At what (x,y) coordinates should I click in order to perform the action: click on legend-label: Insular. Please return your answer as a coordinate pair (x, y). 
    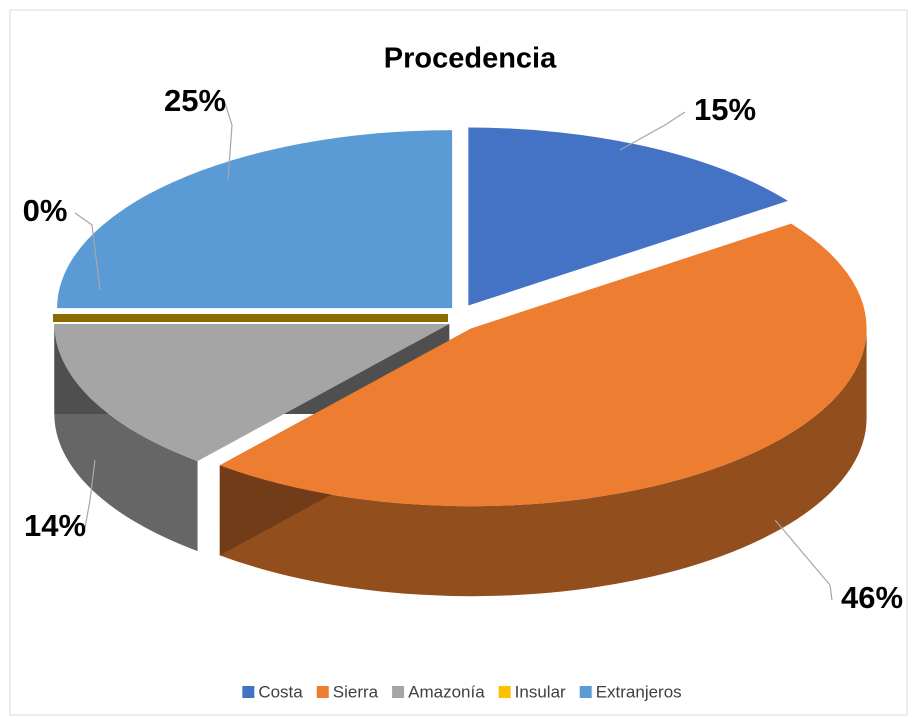
    Looking at the image, I should click on (540, 691).